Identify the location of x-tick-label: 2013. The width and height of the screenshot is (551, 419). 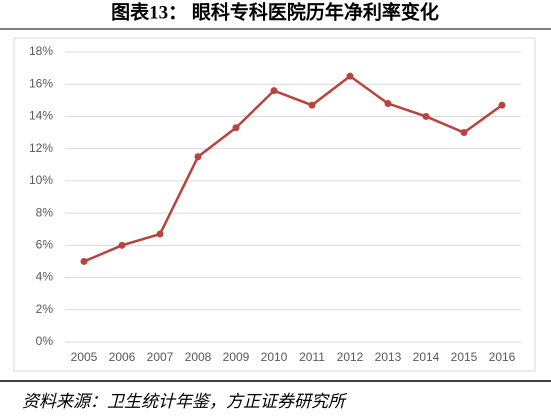
(388, 357).